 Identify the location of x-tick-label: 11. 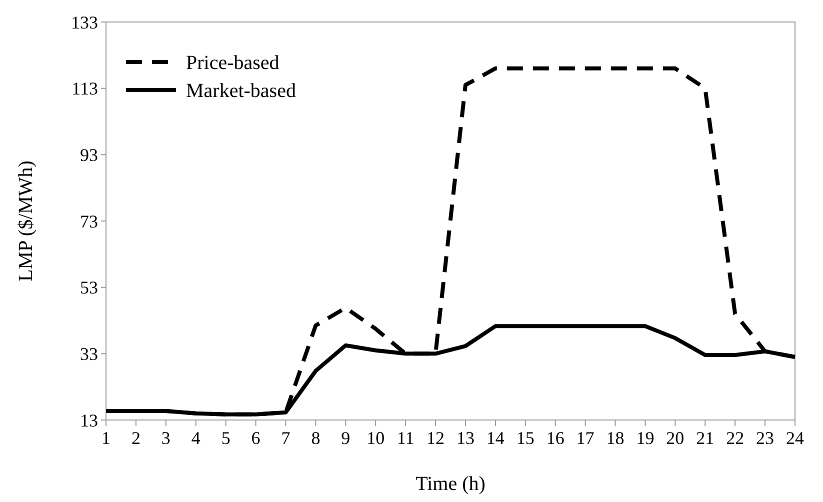
(405, 438).